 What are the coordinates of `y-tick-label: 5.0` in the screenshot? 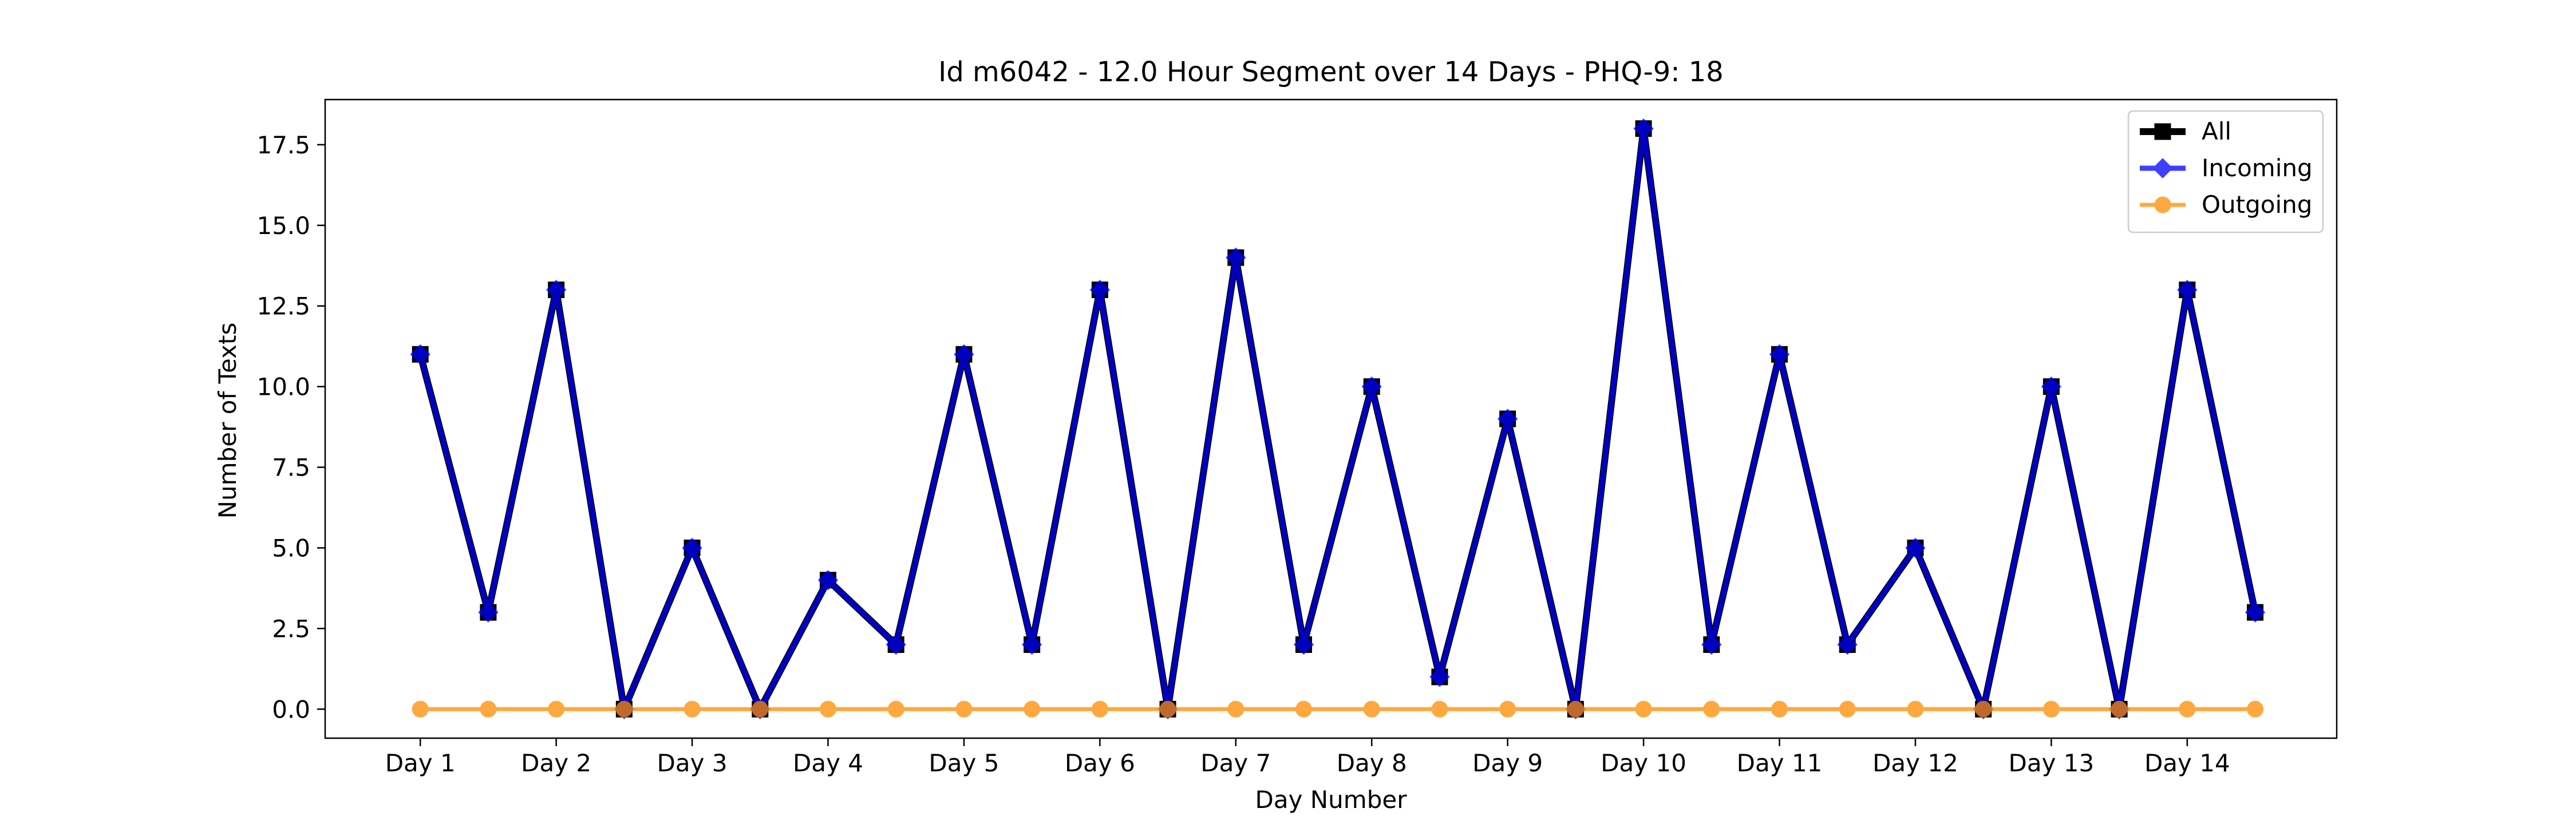 It's located at (291, 548).